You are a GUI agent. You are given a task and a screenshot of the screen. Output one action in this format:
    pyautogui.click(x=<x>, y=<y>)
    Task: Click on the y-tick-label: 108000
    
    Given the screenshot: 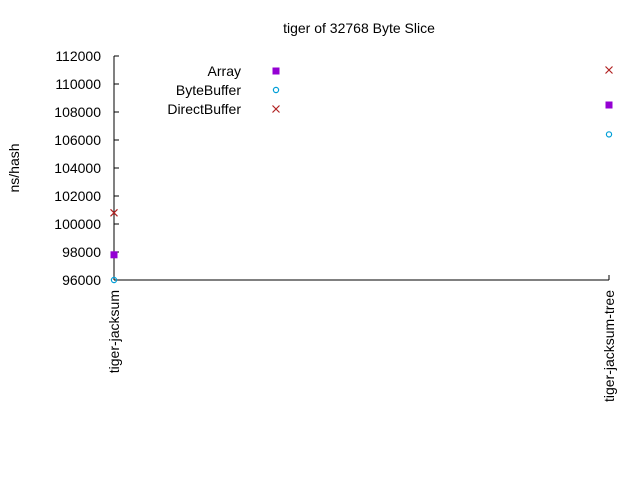 What is the action you would take?
    pyautogui.click(x=77, y=112)
    